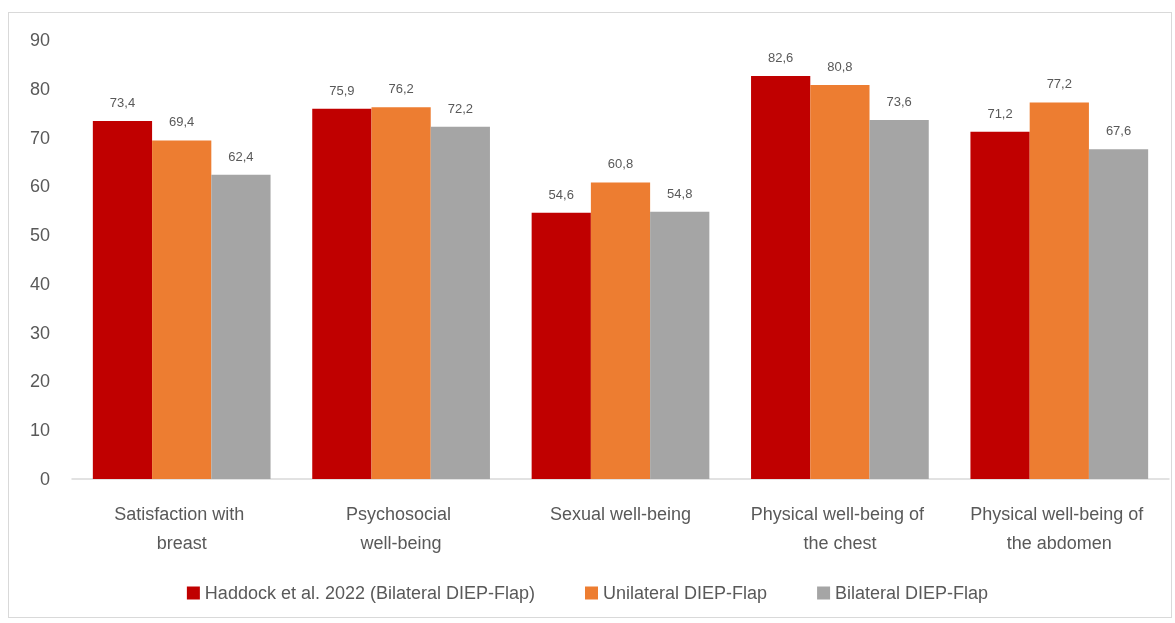  What do you see at coordinates (401, 89) in the screenshot?
I see `data-label: 76,2` at bounding box center [401, 89].